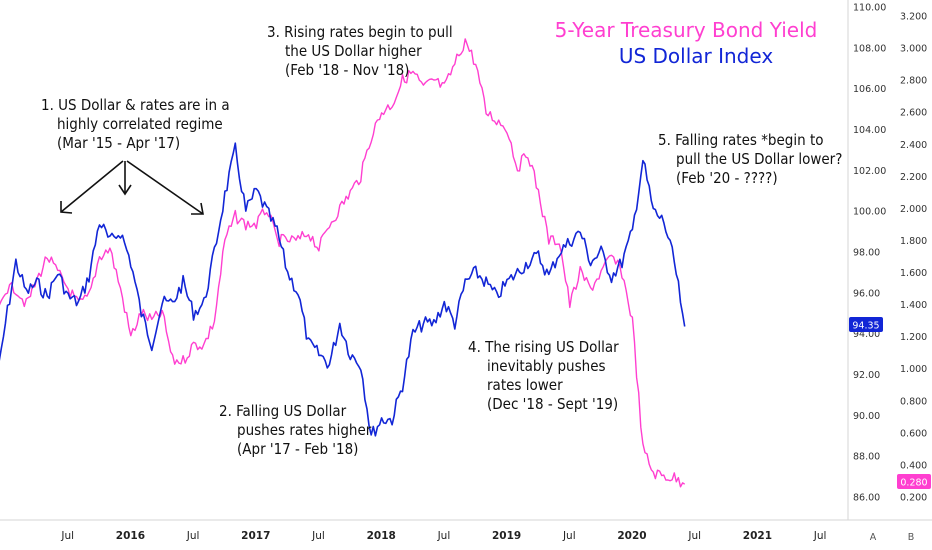 This screenshot has width=932, height=550. Describe the element at coordinates (304, 430) in the screenshot. I see `annotation-2-line-2: pushes rates higher` at that location.